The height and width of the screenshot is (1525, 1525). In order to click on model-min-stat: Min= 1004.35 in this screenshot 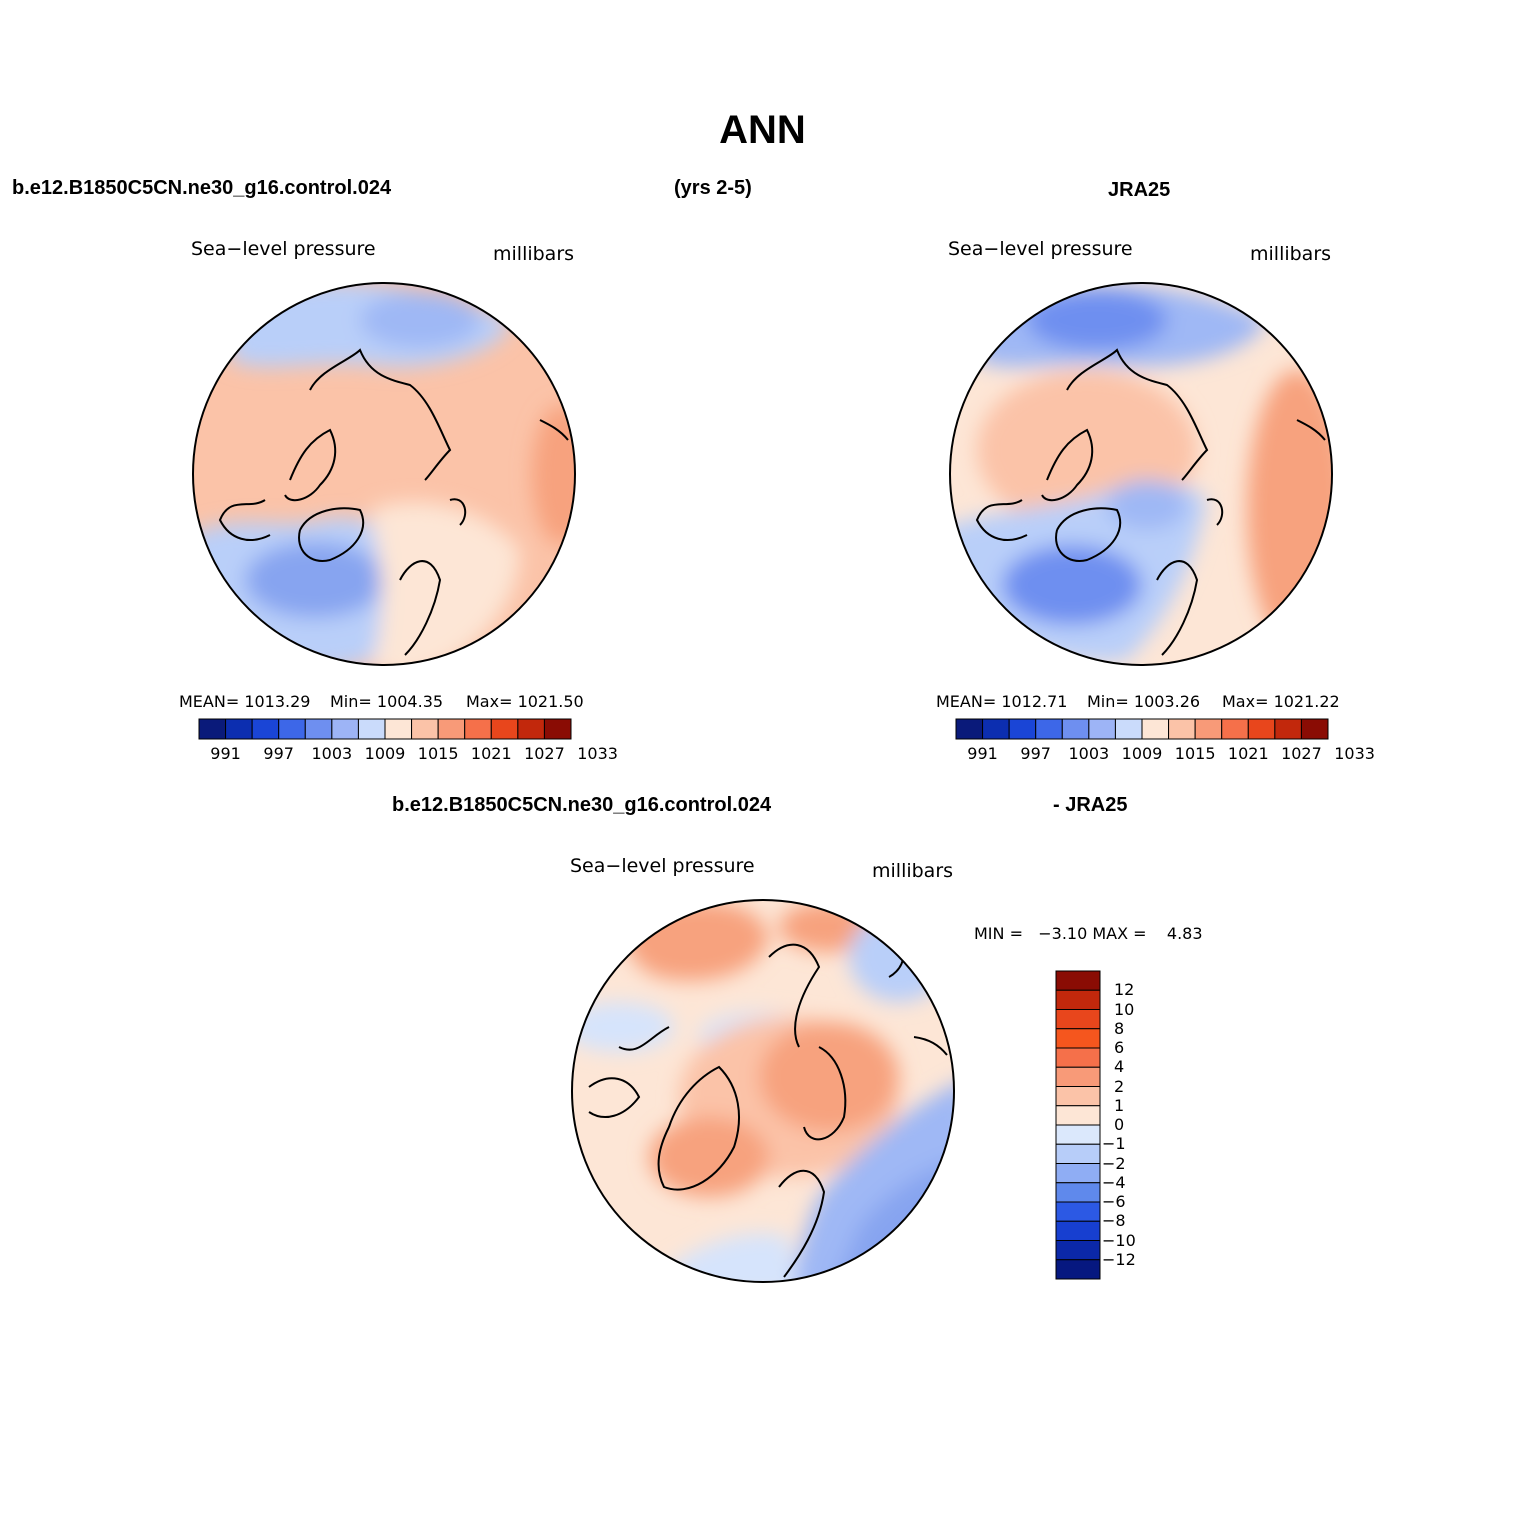, I will do `click(387, 701)`.